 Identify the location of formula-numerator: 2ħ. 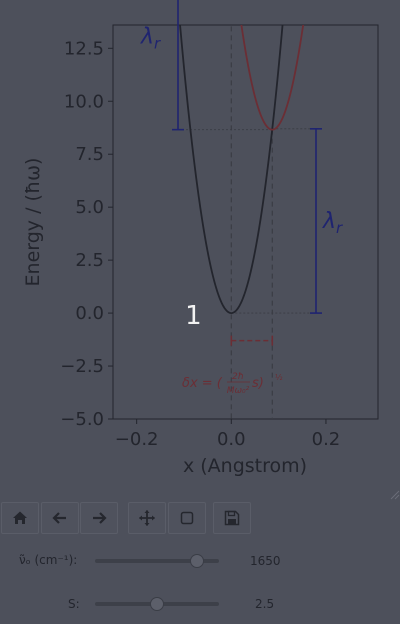
(238, 377).